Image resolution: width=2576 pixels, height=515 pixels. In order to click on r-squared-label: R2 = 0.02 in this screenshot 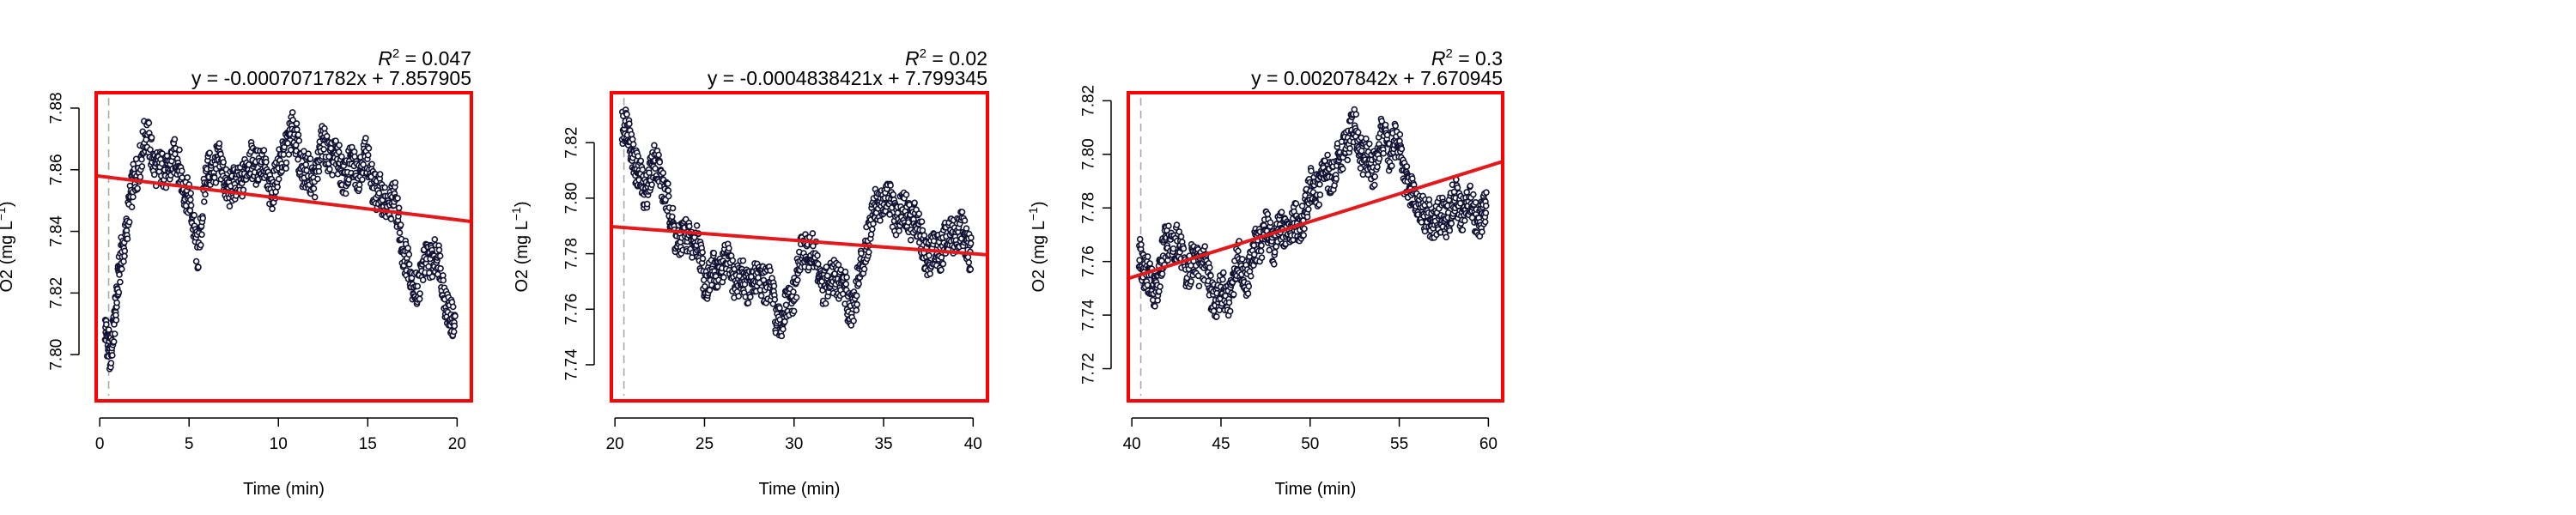, I will do `click(946, 58)`.